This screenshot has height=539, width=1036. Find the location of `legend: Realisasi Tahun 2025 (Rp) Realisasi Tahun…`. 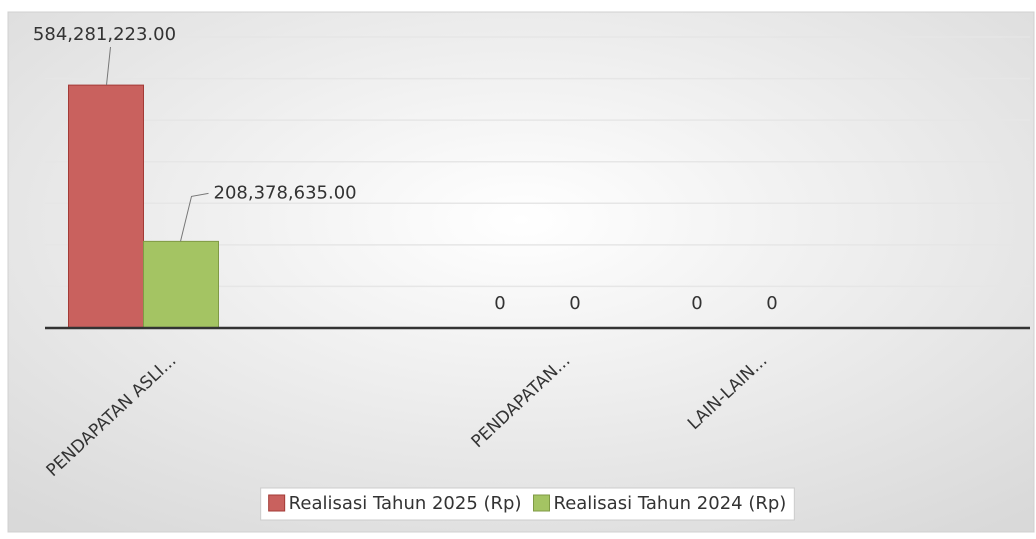

legend: Realisasi Tahun 2025 (Rp) Realisasi Tahun… is located at coordinates (527, 504).